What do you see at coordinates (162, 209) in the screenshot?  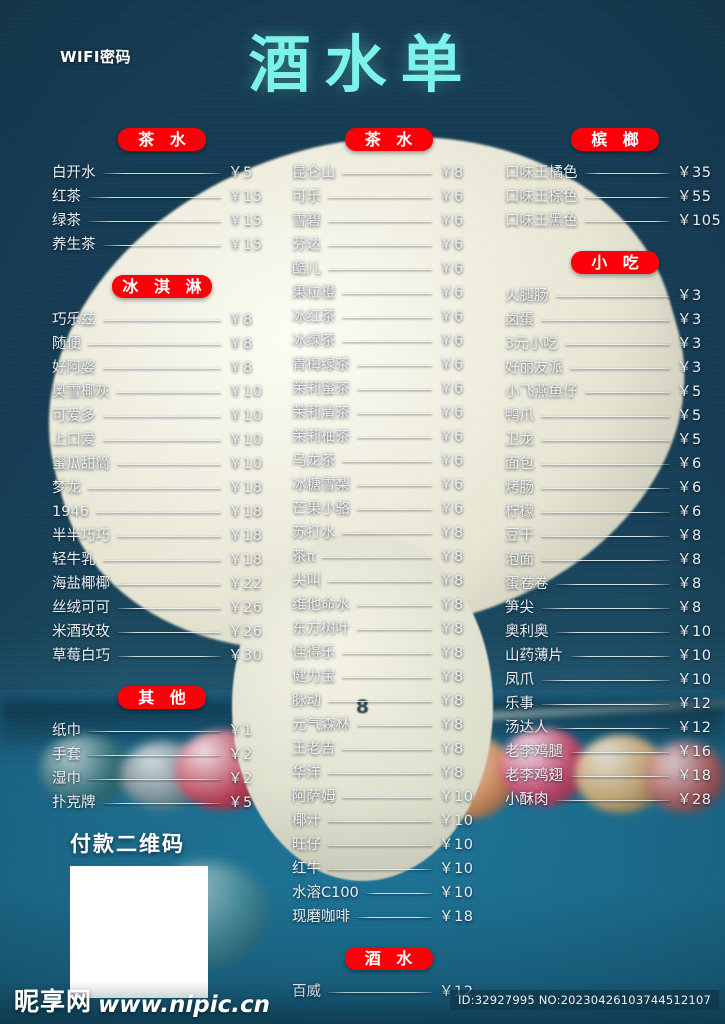 I see `section-list-tea: 白开水 ￥5 红茶 ￥15 绿茶 ￥15 养生茶 ￥15` at bounding box center [162, 209].